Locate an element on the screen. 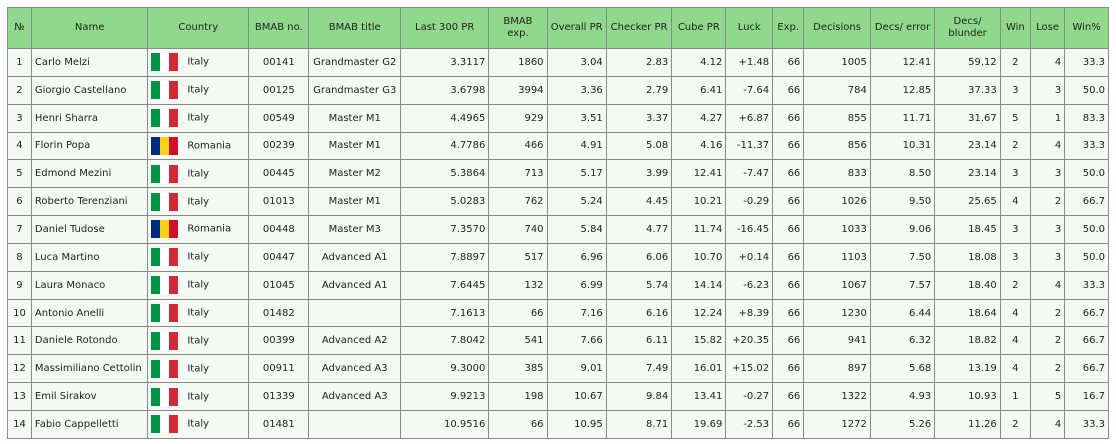 This screenshot has height=444, width=1116. column-header: Name is located at coordinates (89, 28).